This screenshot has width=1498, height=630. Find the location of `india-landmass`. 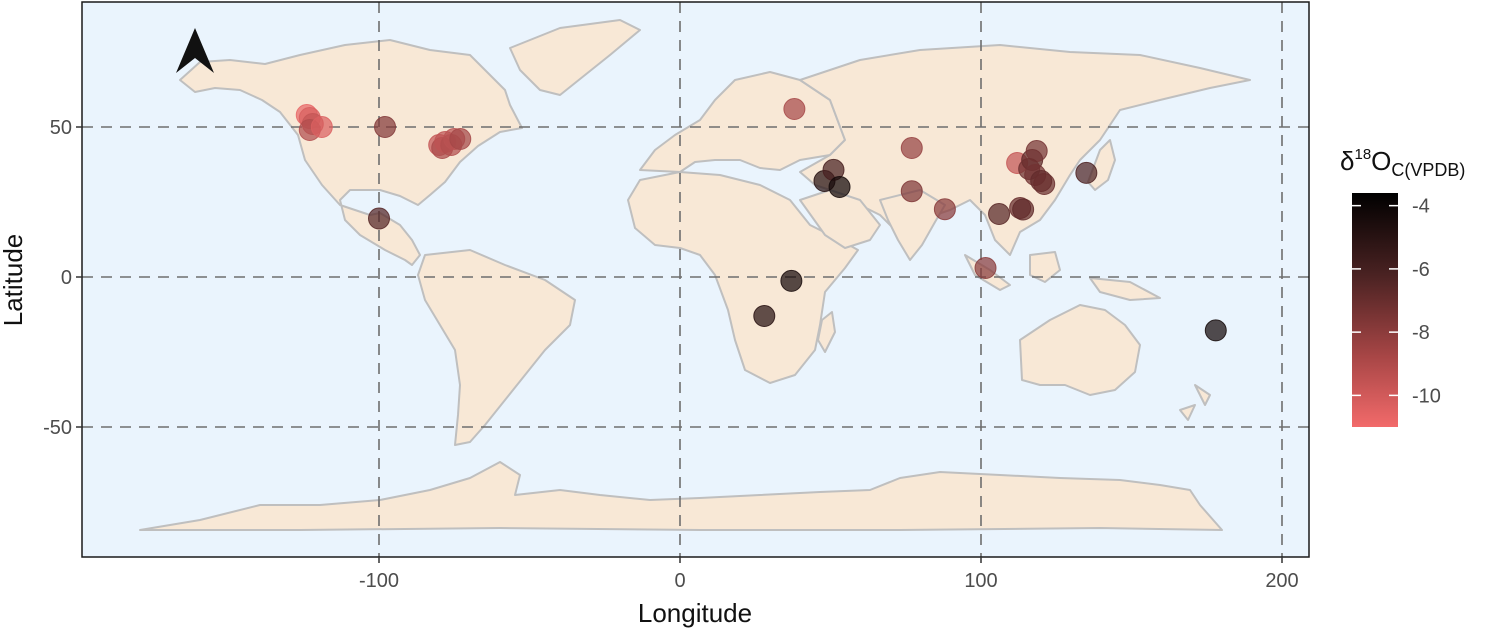

india-landmass is located at coordinates (912, 225).